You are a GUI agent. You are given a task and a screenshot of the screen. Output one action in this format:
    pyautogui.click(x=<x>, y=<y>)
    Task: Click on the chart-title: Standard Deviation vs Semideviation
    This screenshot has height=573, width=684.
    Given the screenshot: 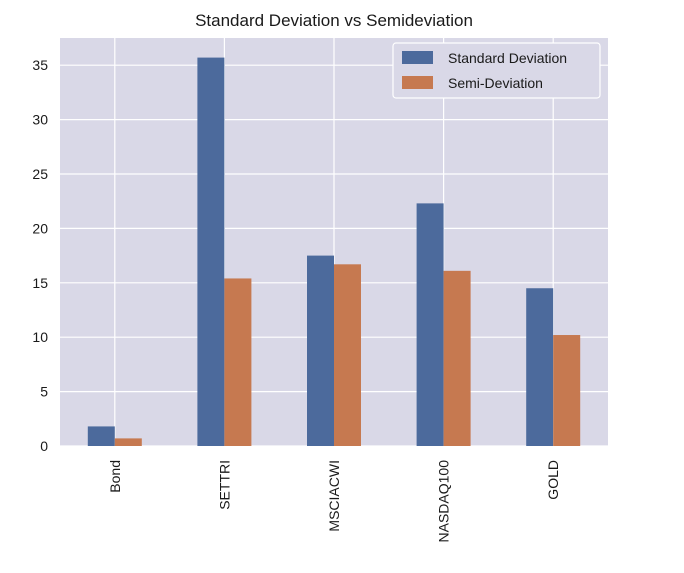 What is the action you would take?
    pyautogui.click(x=334, y=20)
    